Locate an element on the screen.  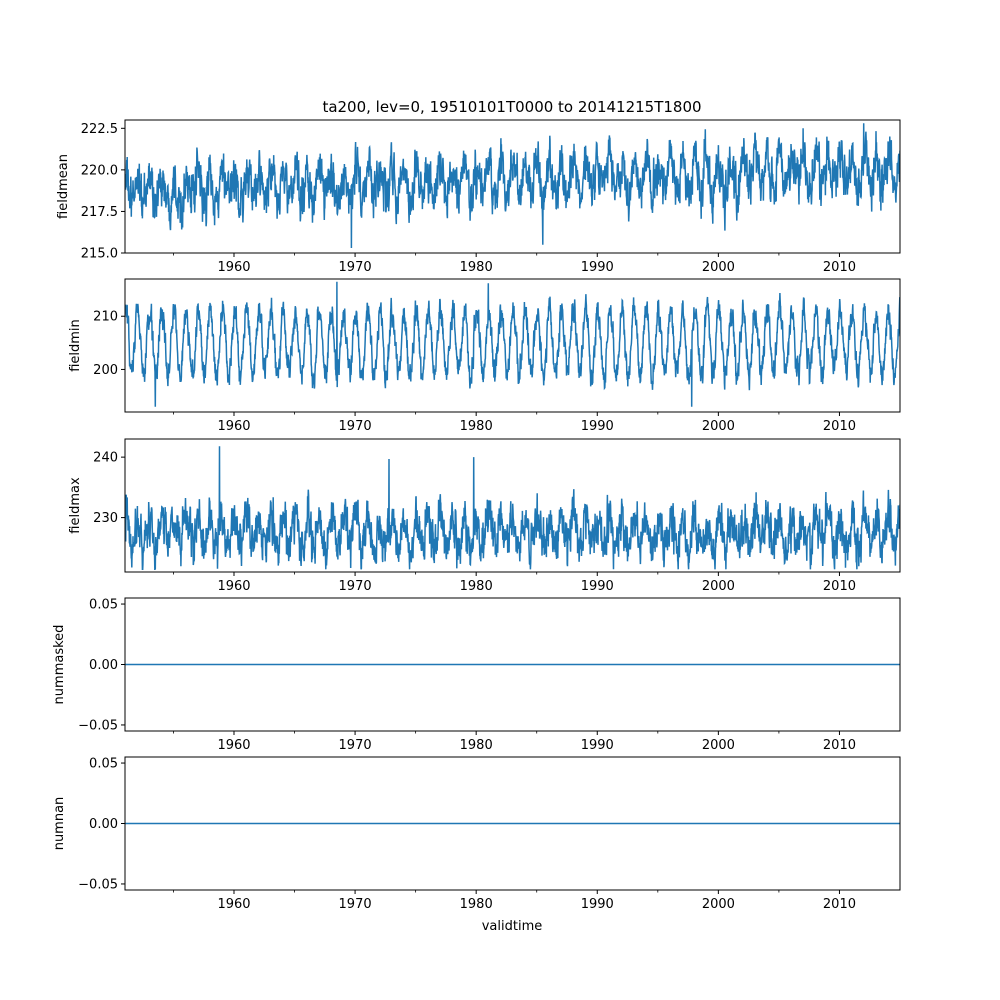
y-tick-label: 217.5 is located at coordinates (99, 212).